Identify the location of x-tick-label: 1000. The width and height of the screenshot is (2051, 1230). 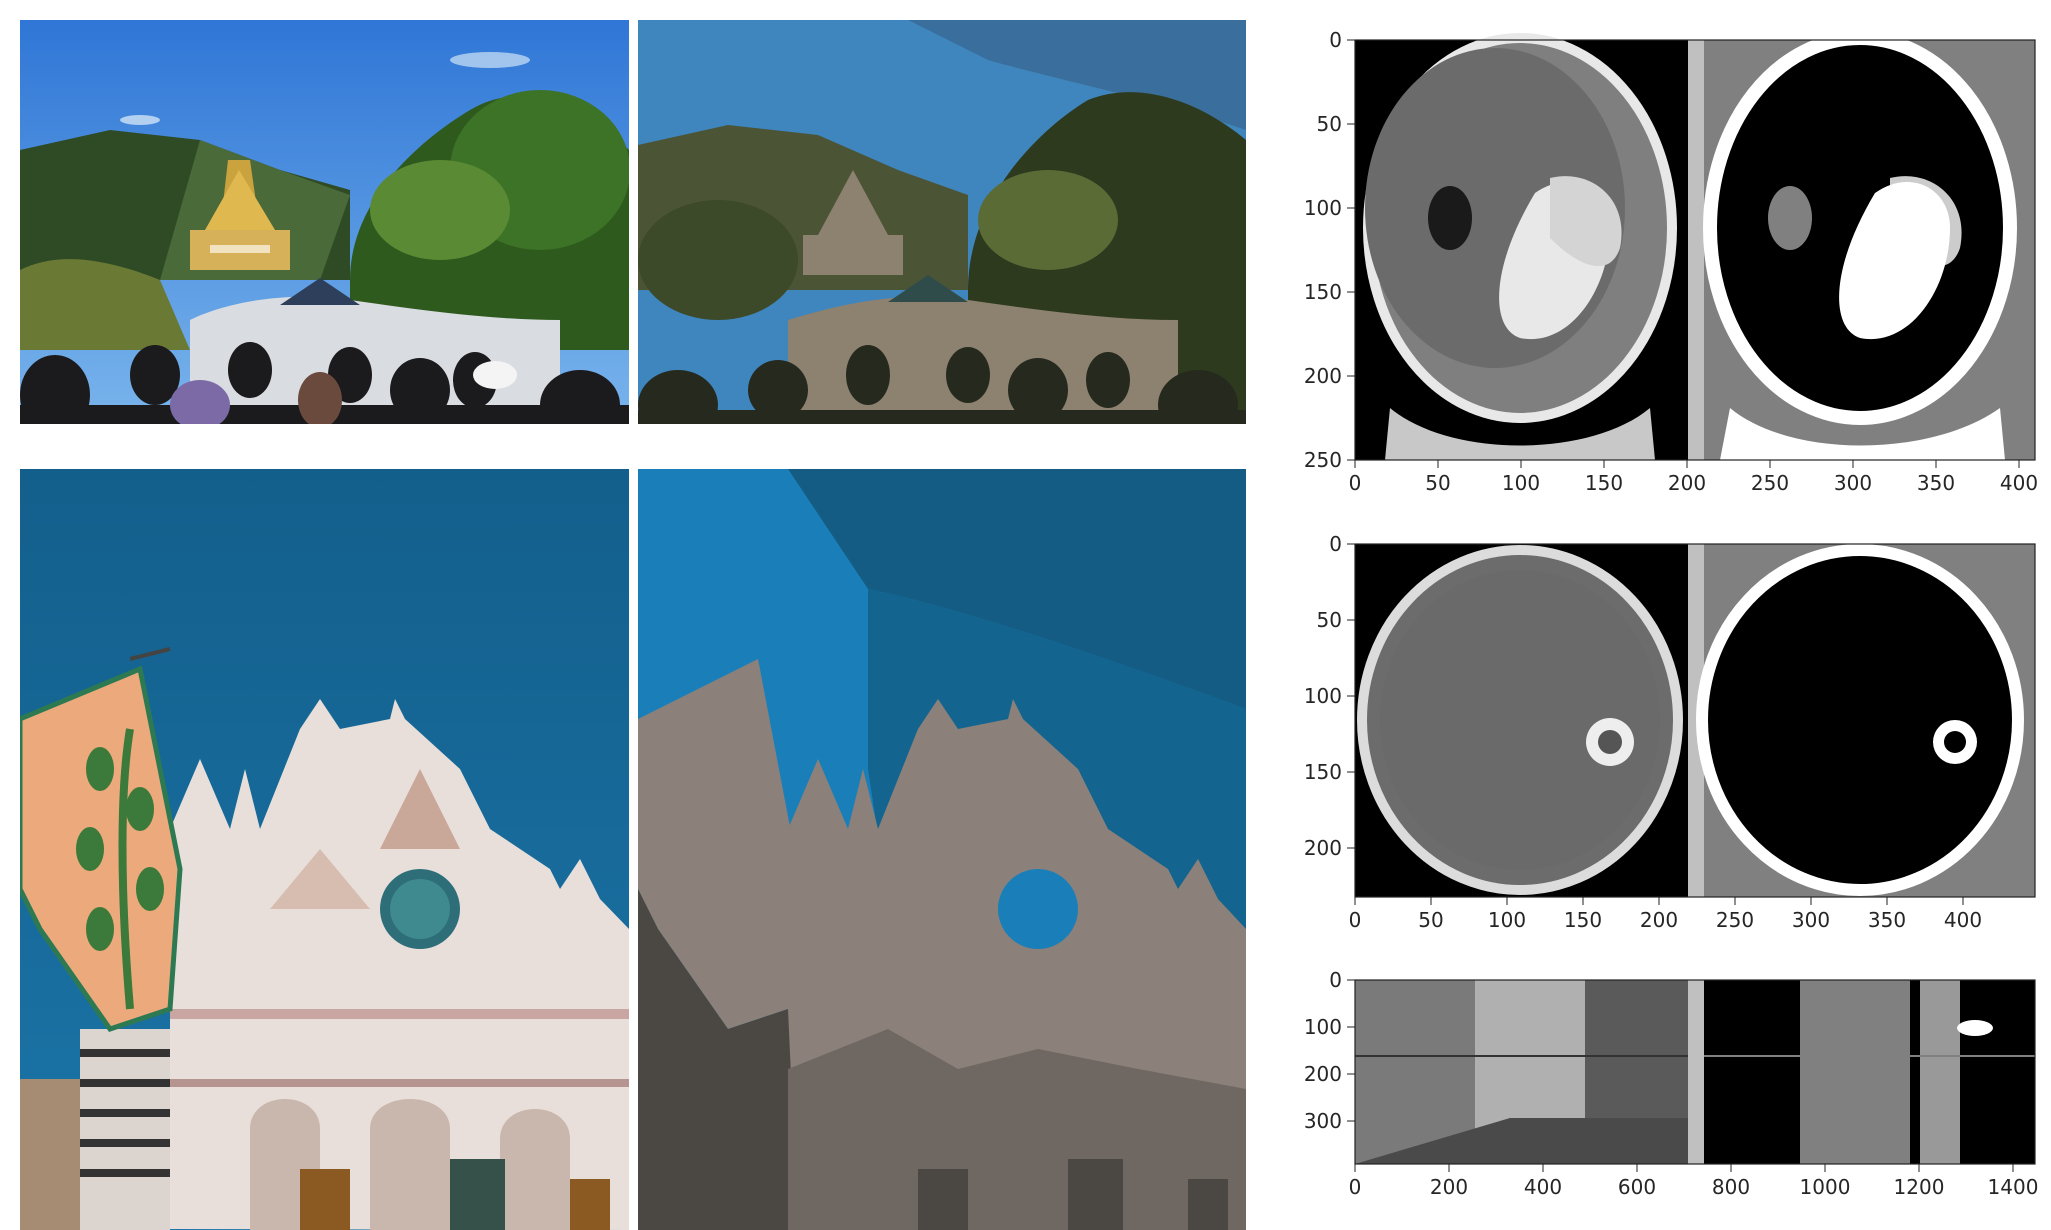
(1825, 1187).